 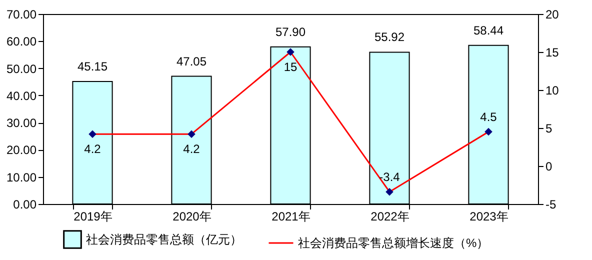 What do you see at coordinates (553, 15) in the screenshot?
I see `y2-tick-label: 20` at bounding box center [553, 15].